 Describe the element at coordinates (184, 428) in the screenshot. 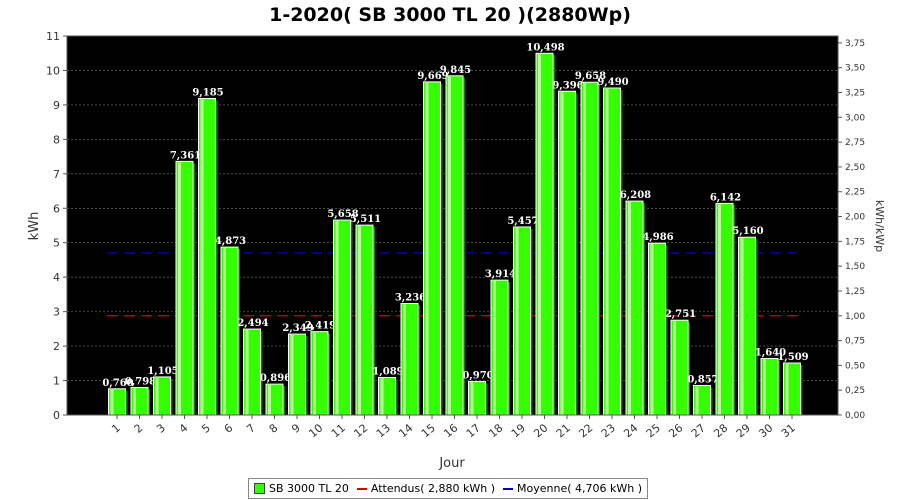

I see `x-tick-label: 4` at that location.